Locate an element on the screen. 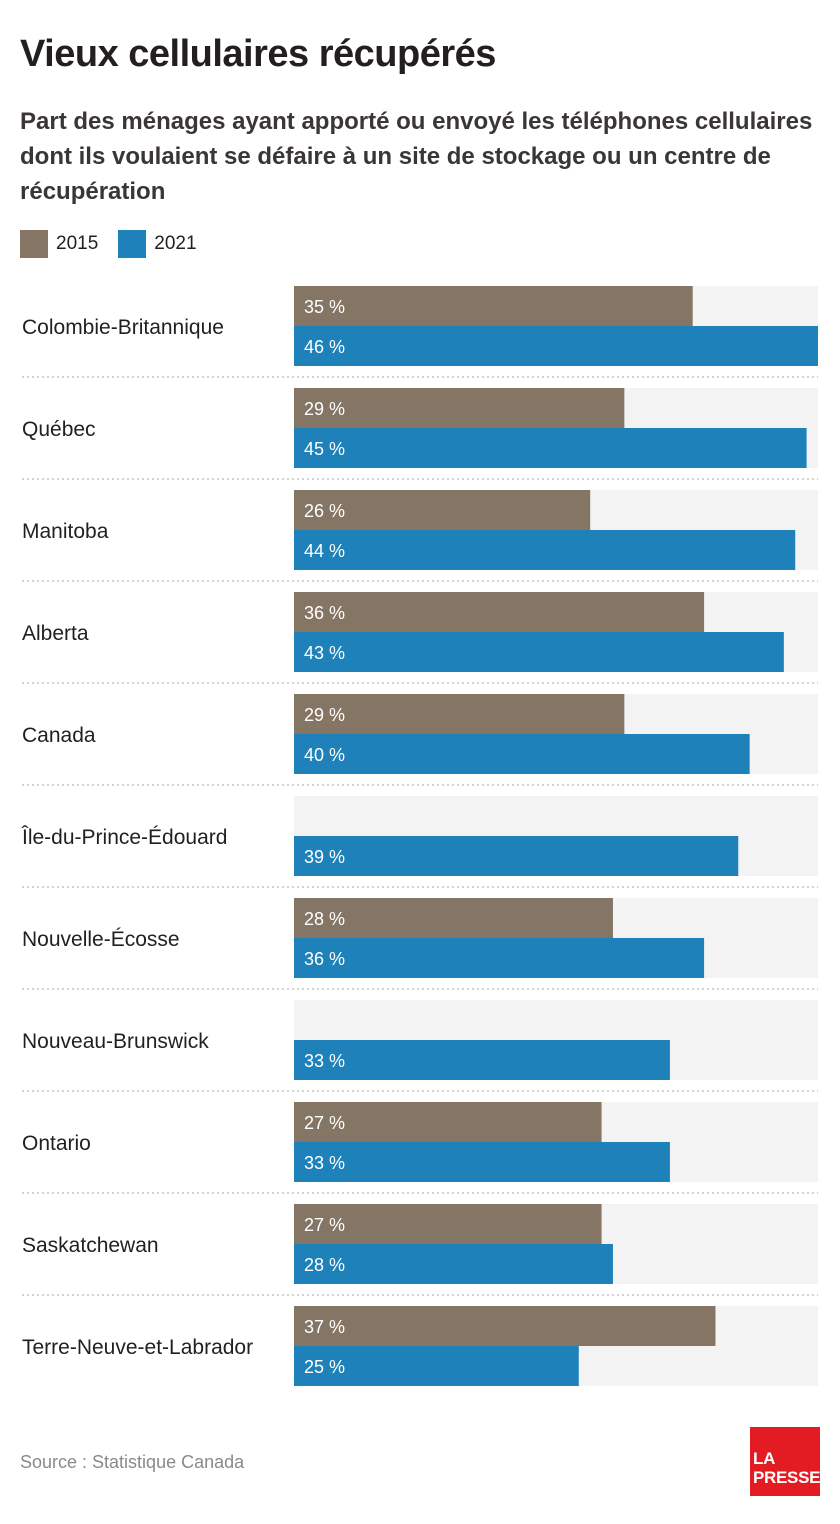 This screenshot has width=840, height=1524. bar-2015-ontario is located at coordinates (448, 1122).